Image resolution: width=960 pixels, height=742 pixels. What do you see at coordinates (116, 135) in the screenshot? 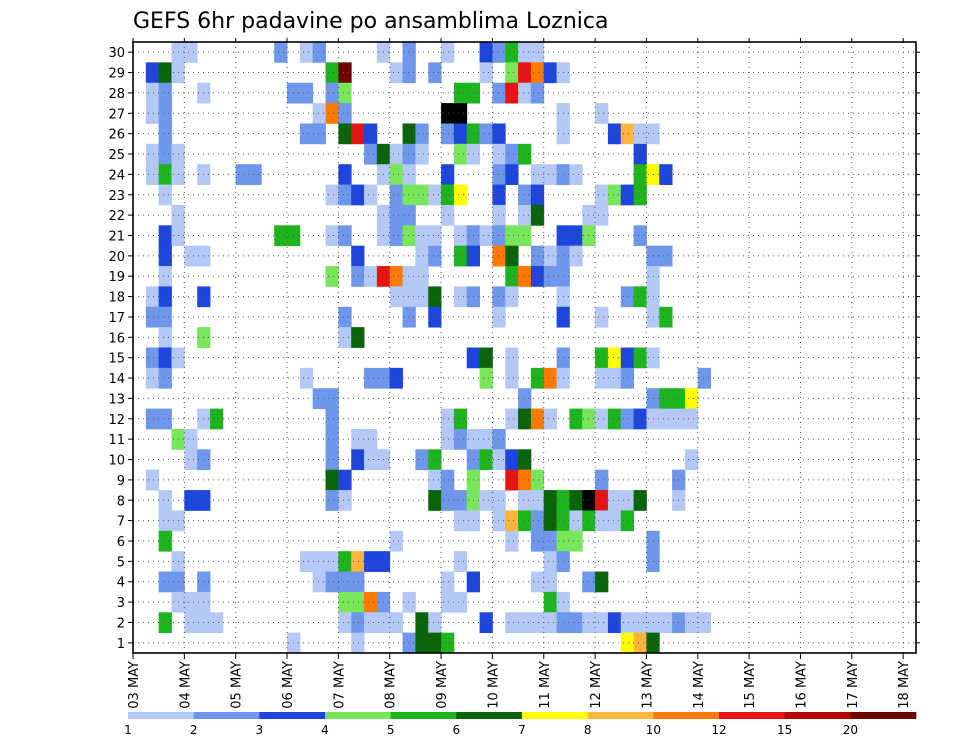
I see `y-tick-label: 26` at bounding box center [116, 135].